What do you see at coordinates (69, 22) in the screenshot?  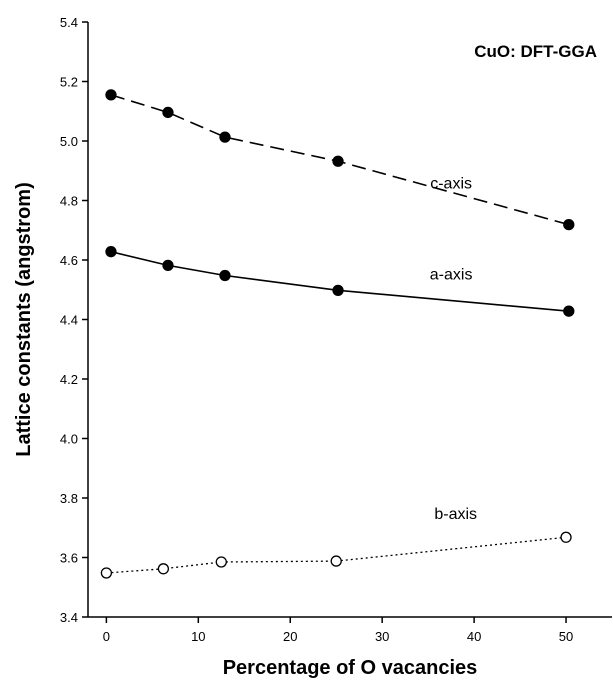 I see `y-tick-label: 5.4` at bounding box center [69, 22].